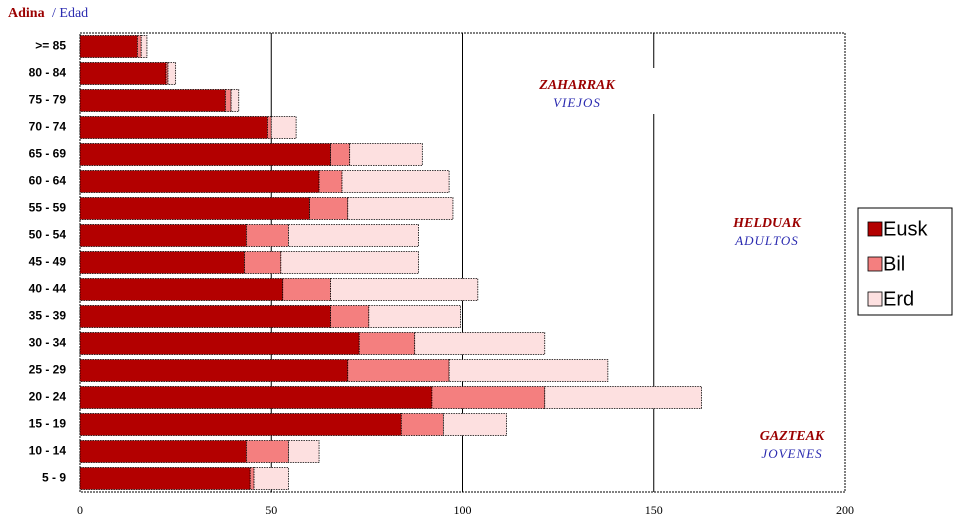 The width and height of the screenshot is (955, 524). Describe the element at coordinates (898, 299) in the screenshot. I see `legend-label: Erd` at that location.